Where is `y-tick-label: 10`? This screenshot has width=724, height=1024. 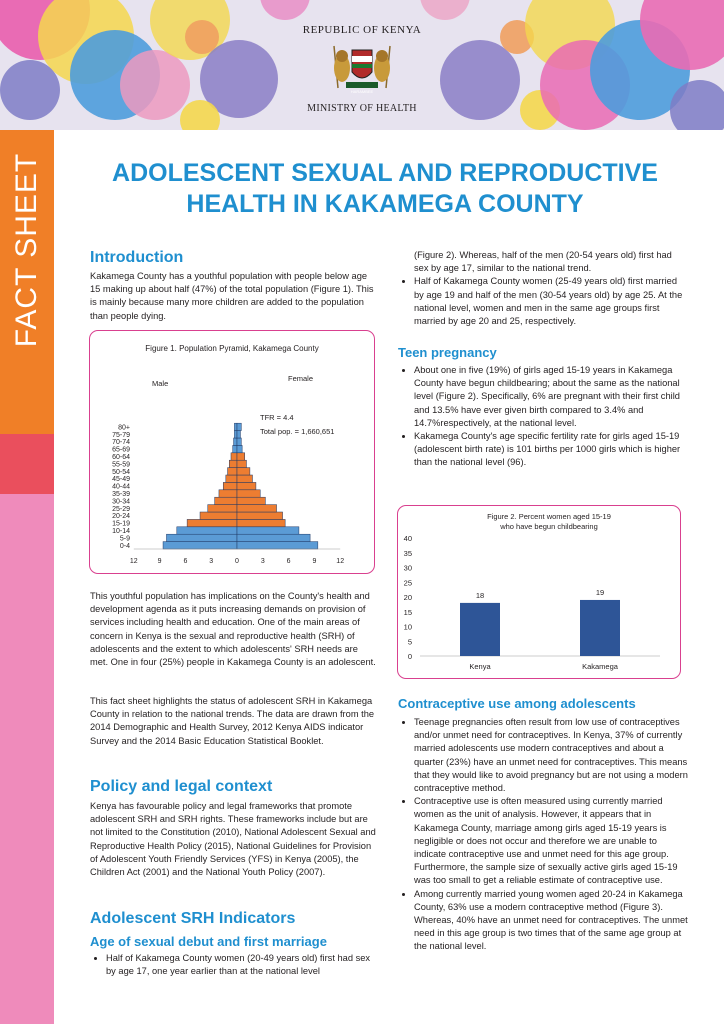
y-tick-label: 10 is located at coordinates (408, 627).